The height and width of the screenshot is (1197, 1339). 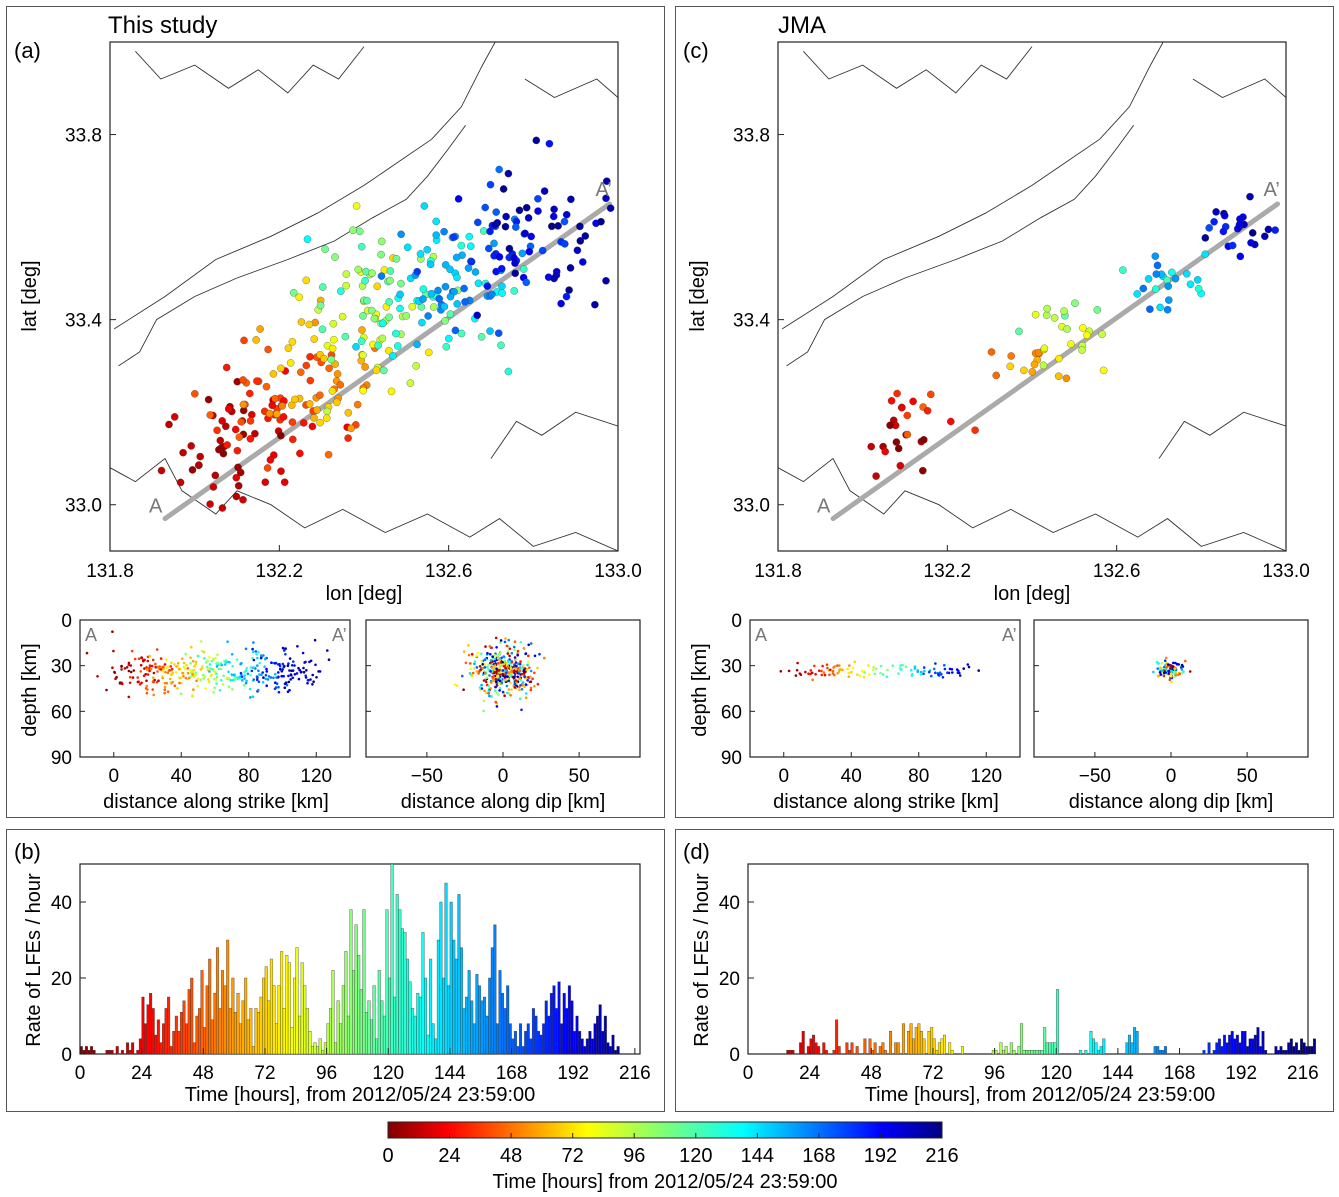 I want to click on colorbar-tick-label-3: 72, so click(x=573, y=1156).